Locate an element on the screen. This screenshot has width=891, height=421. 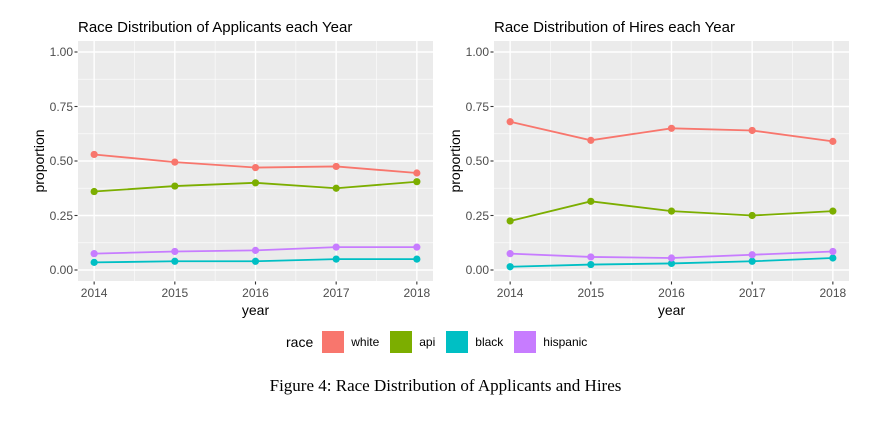
legend-item-api: api is located at coordinates (412, 342).